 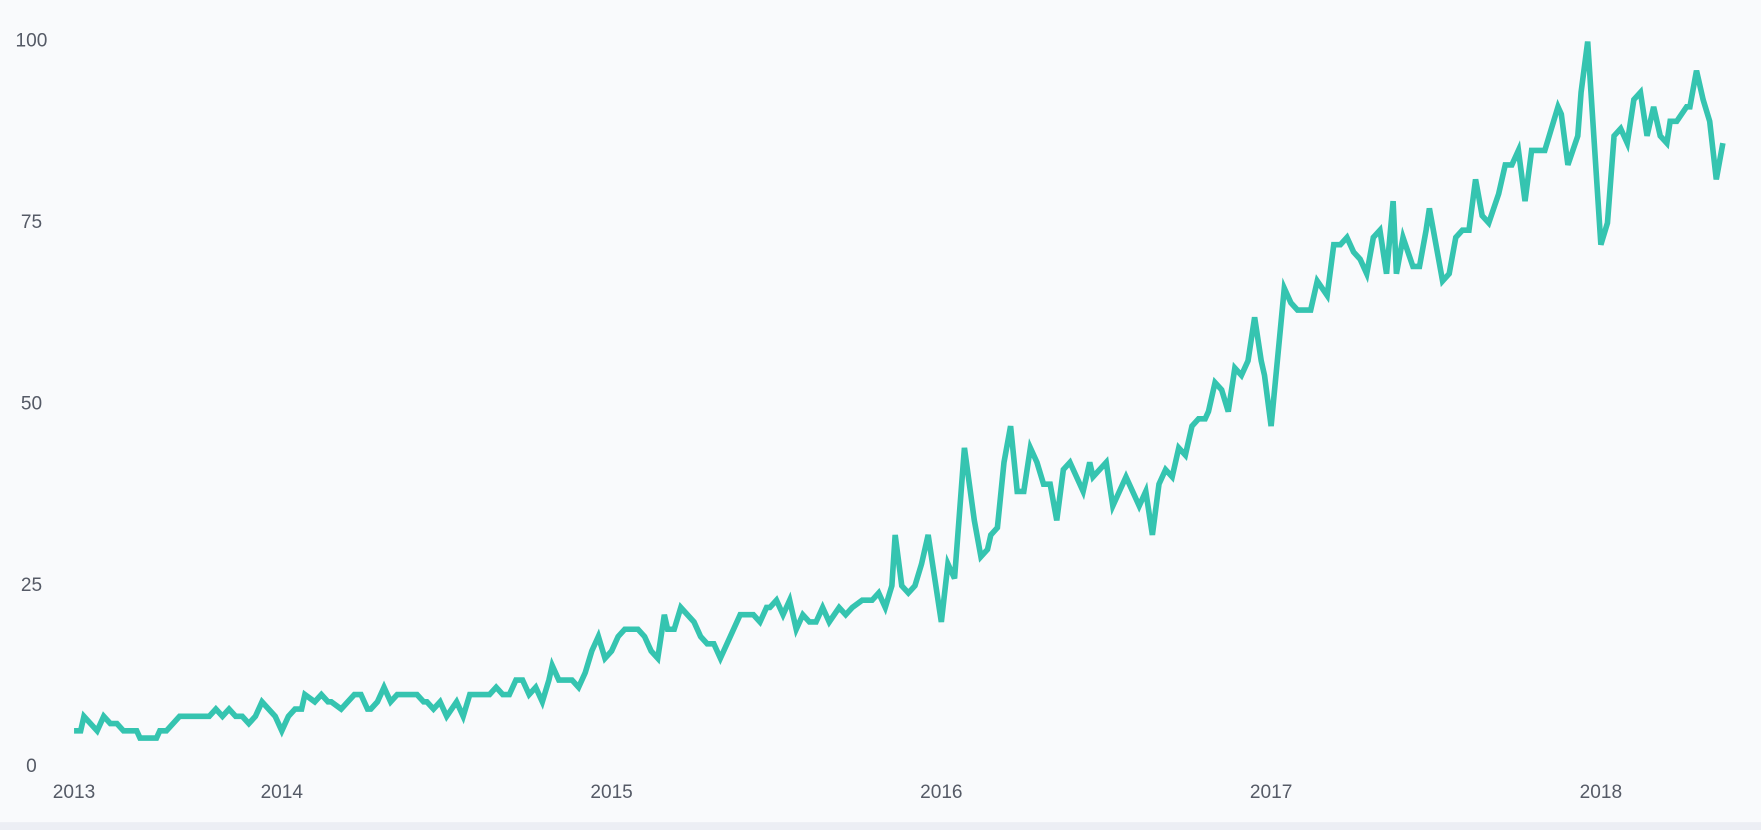 What do you see at coordinates (31, 222) in the screenshot?
I see `y-tick-label: 75` at bounding box center [31, 222].